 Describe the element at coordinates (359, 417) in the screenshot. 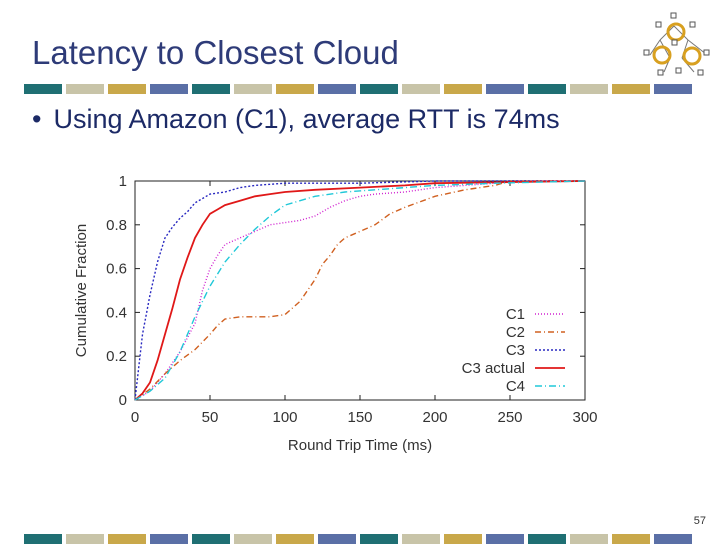

I see `x-tick-label: 150` at that location.